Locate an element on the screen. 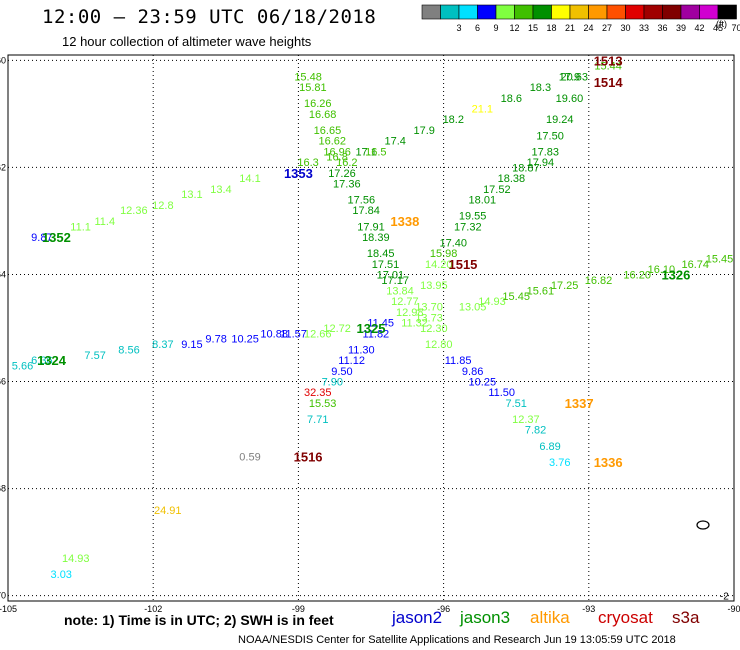  wave-height-label: 17.94 is located at coordinates (541, 163).